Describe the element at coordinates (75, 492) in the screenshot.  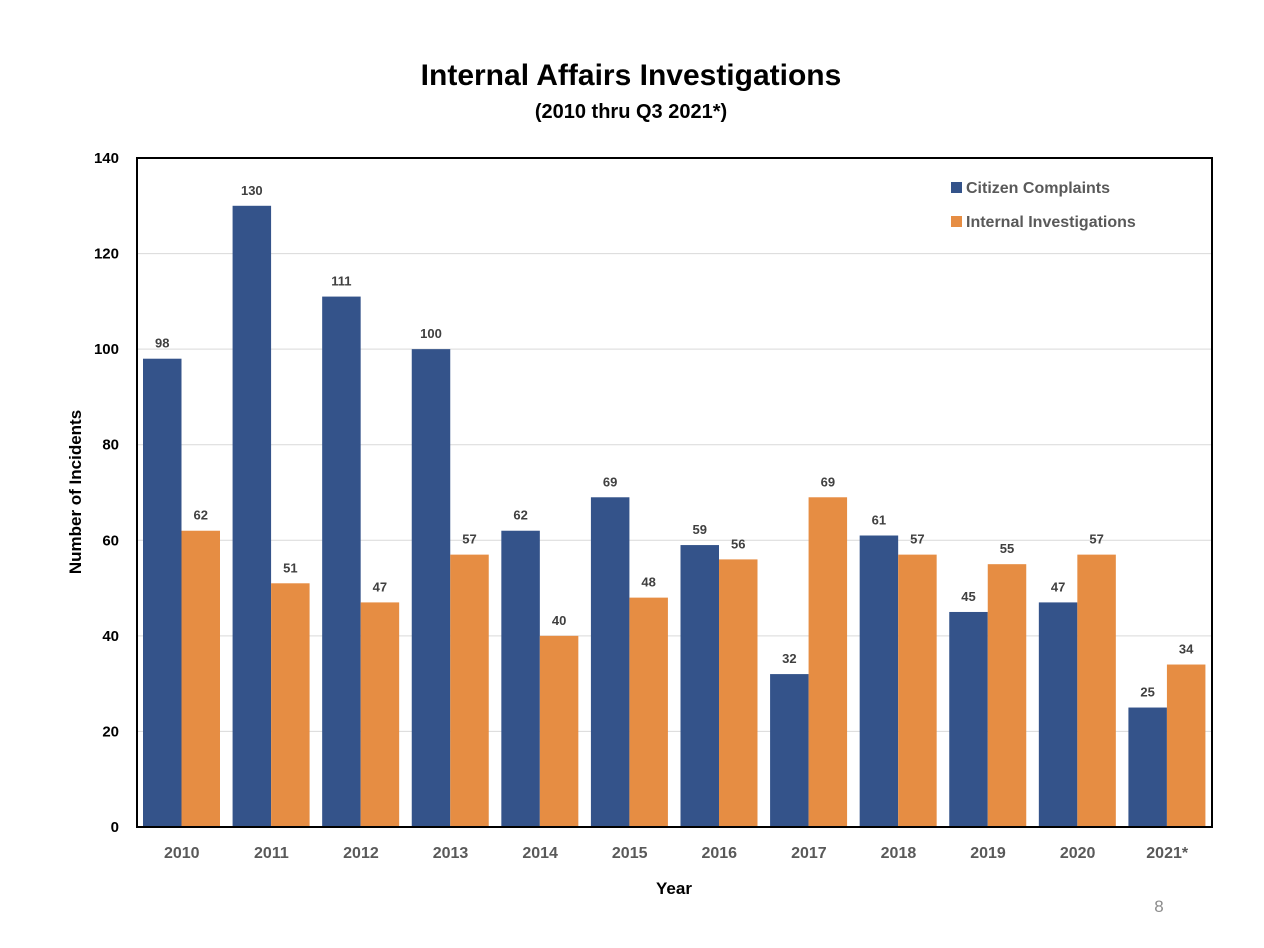
I see `y-axis-title: Number of Incidents` at that location.